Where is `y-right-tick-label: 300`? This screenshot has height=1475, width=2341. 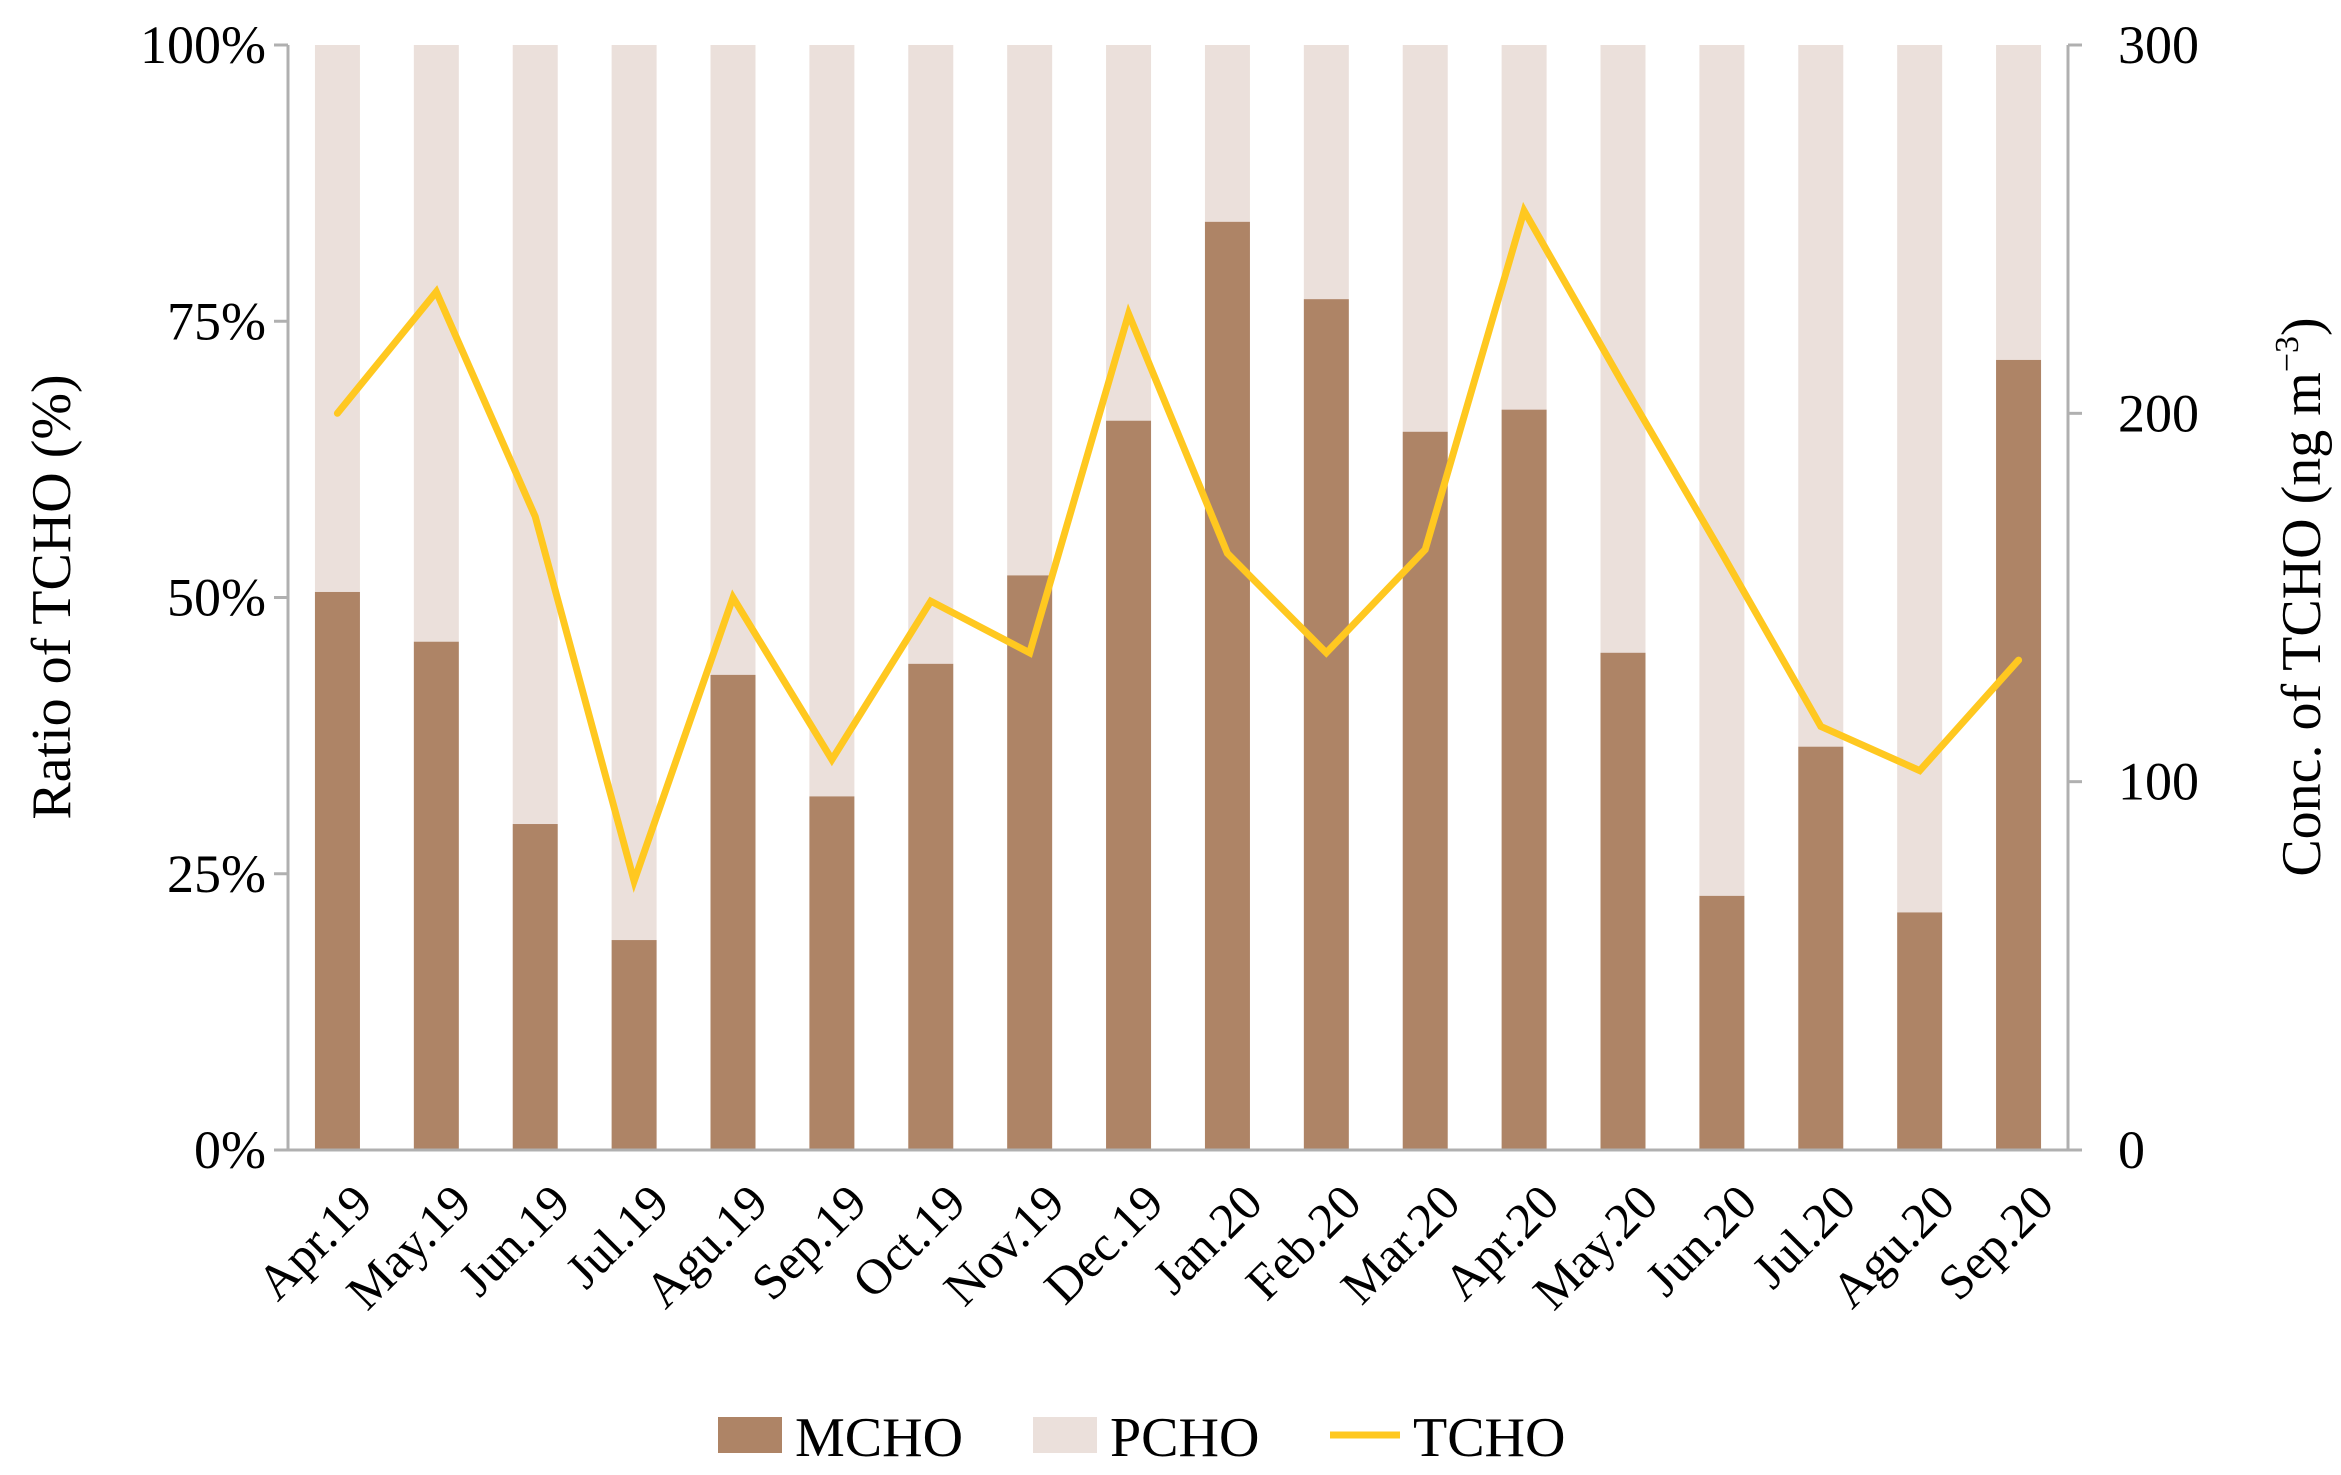 y-right-tick-label: 300 is located at coordinates (2158, 45).